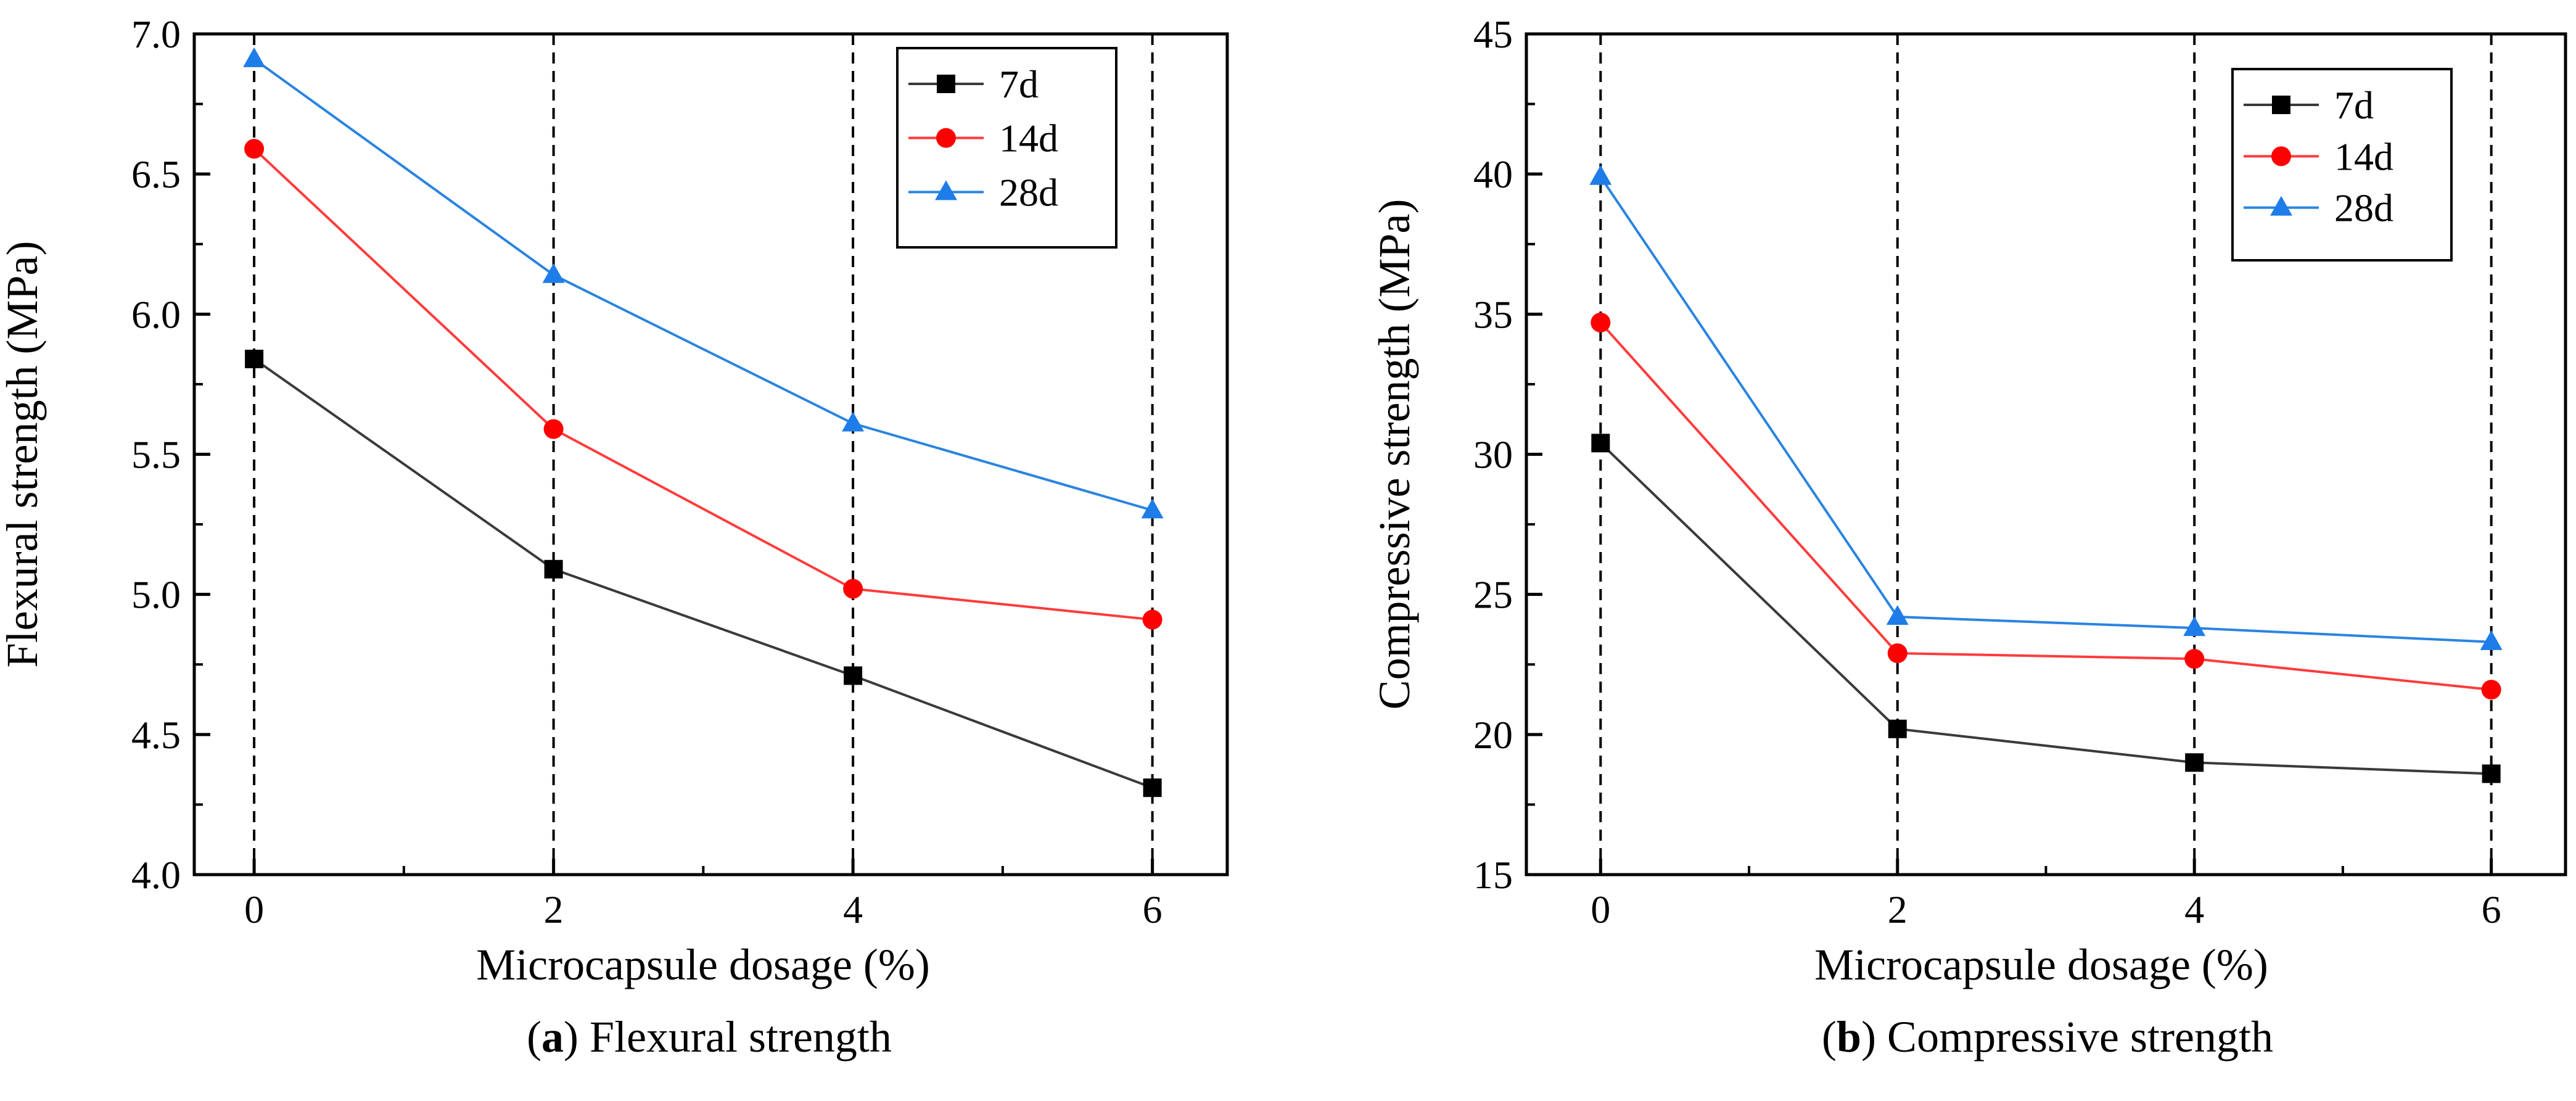 The height and width of the screenshot is (1101, 2576). I want to click on caption-text: Flexural strength, so click(741, 1037).